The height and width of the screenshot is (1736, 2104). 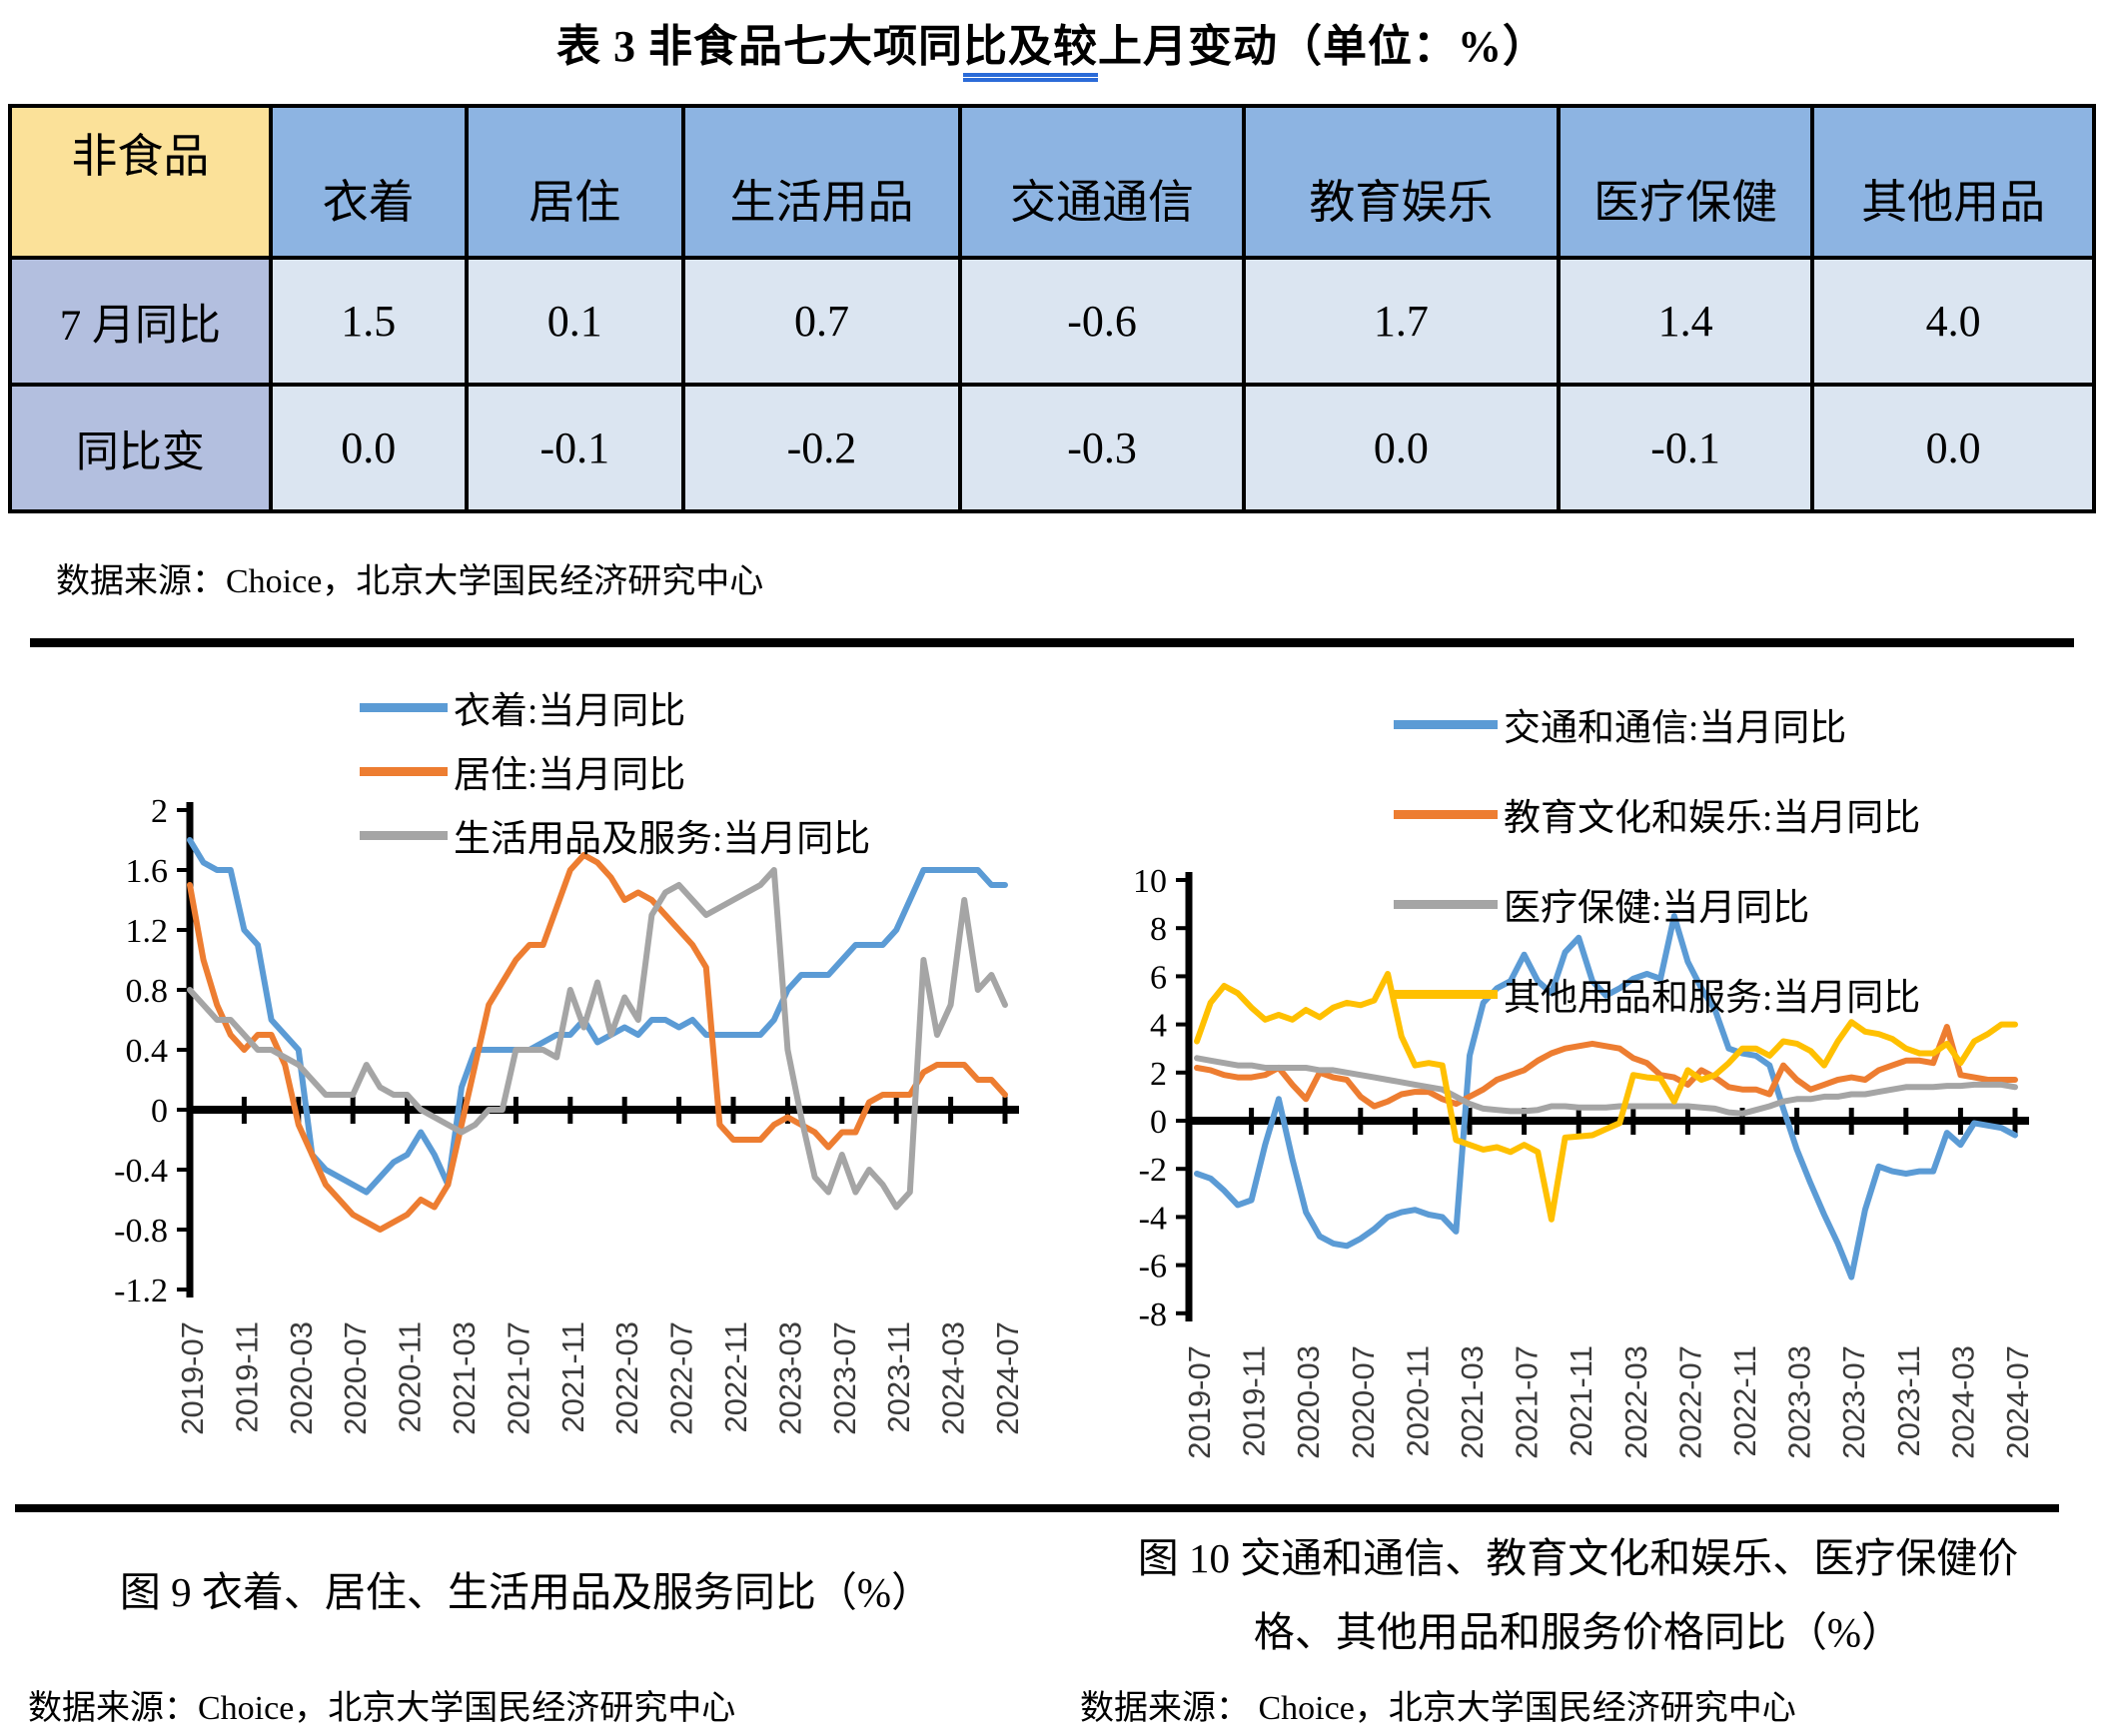 What do you see at coordinates (1685, 321) in the screenshot?
I see `table-value: 1.4` at bounding box center [1685, 321].